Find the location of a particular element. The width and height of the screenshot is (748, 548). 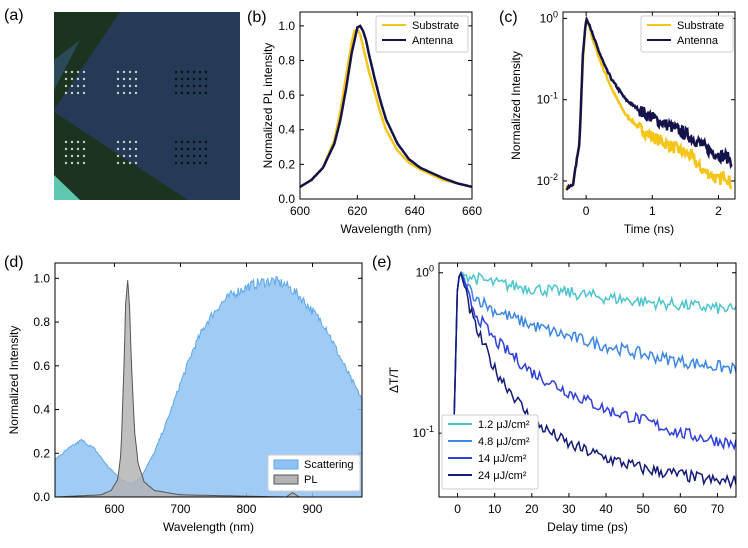

x-tick-label: 2 is located at coordinates (718, 211).